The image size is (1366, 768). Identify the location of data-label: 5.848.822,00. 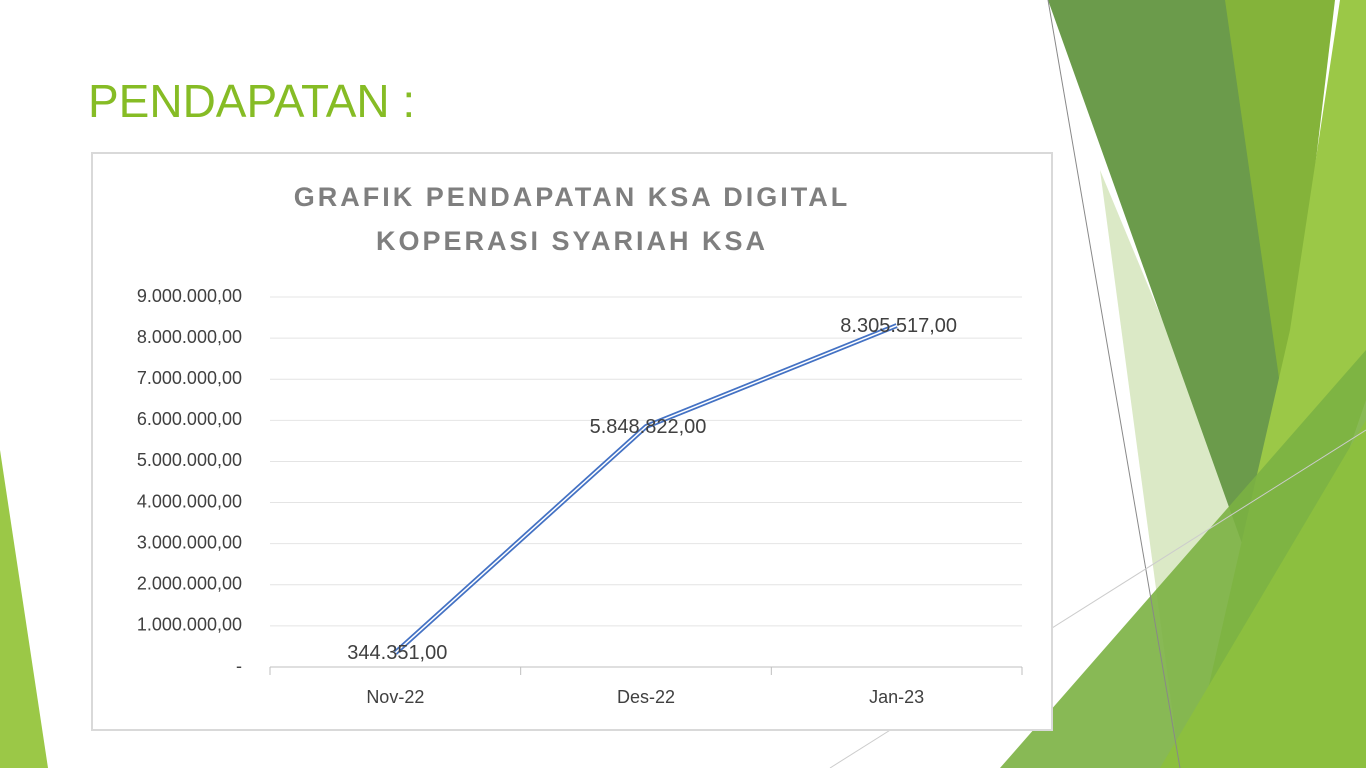
(648, 427).